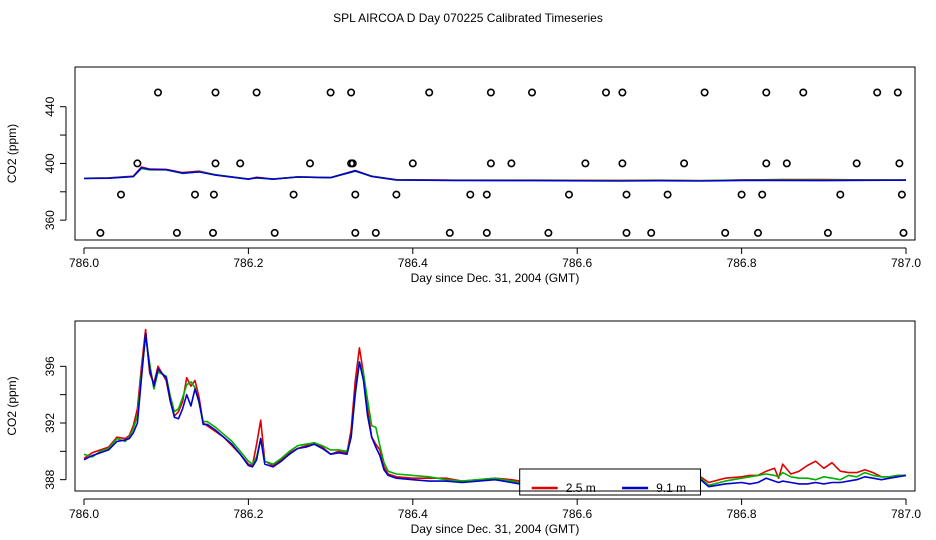 The width and height of the screenshot is (936, 540). Describe the element at coordinates (671, 488) in the screenshot. I see `legend-label-blue: 9.1 m` at that location.